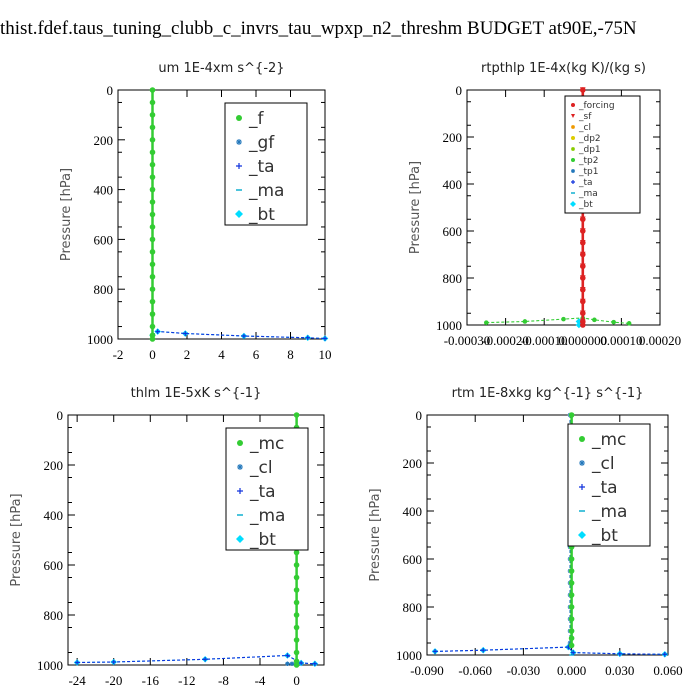  I want to click on x-tick-label: -4, so click(260, 680).